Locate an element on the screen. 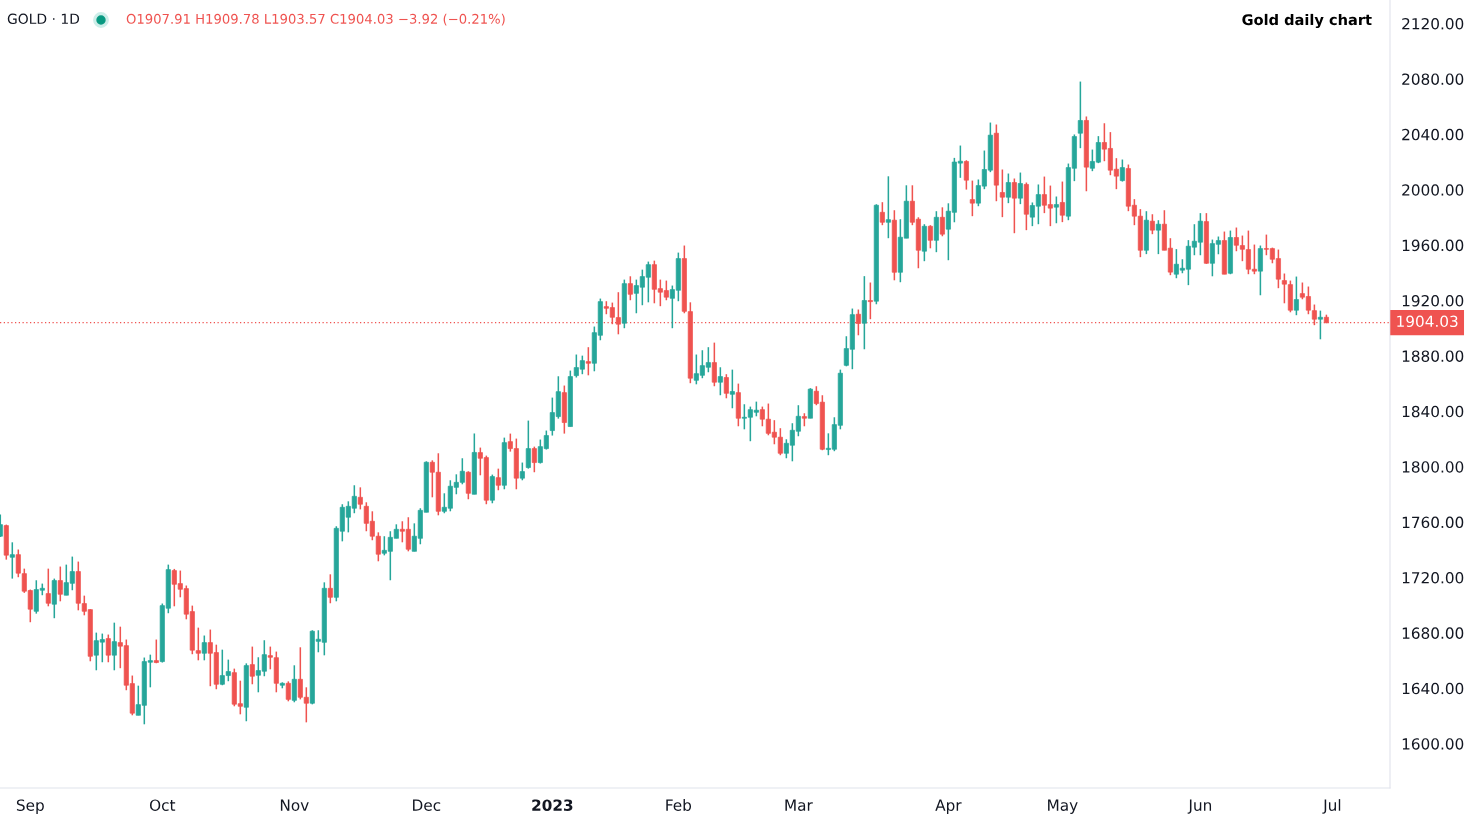  y-tick-label: 2040.00 is located at coordinates (1433, 134).